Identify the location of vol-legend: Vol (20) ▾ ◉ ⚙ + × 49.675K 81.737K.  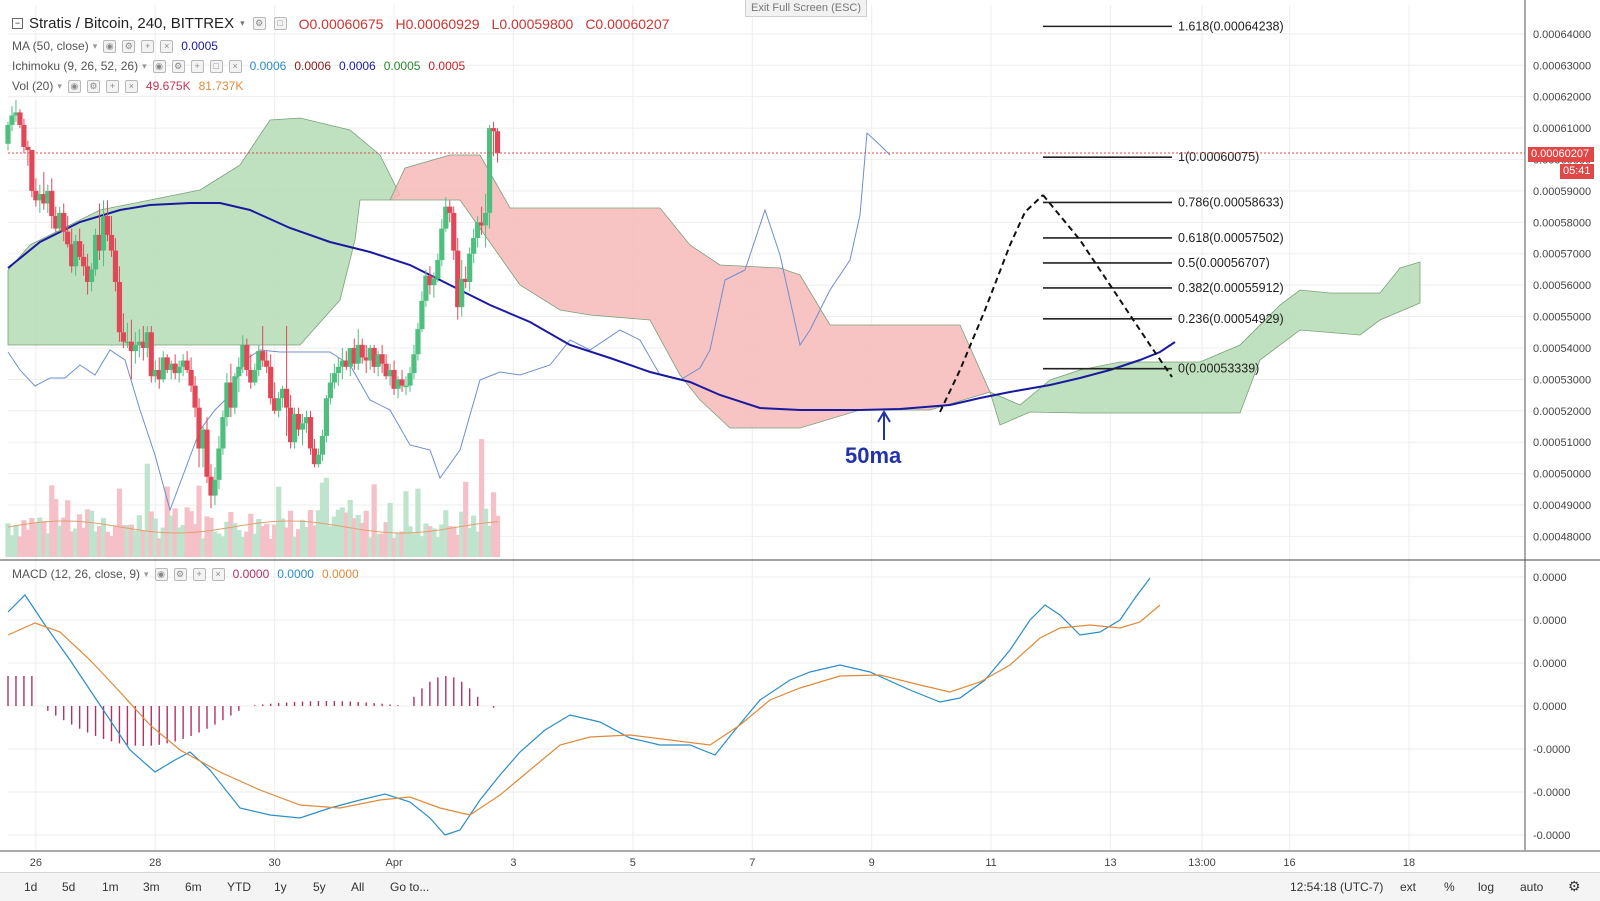
(127, 86).